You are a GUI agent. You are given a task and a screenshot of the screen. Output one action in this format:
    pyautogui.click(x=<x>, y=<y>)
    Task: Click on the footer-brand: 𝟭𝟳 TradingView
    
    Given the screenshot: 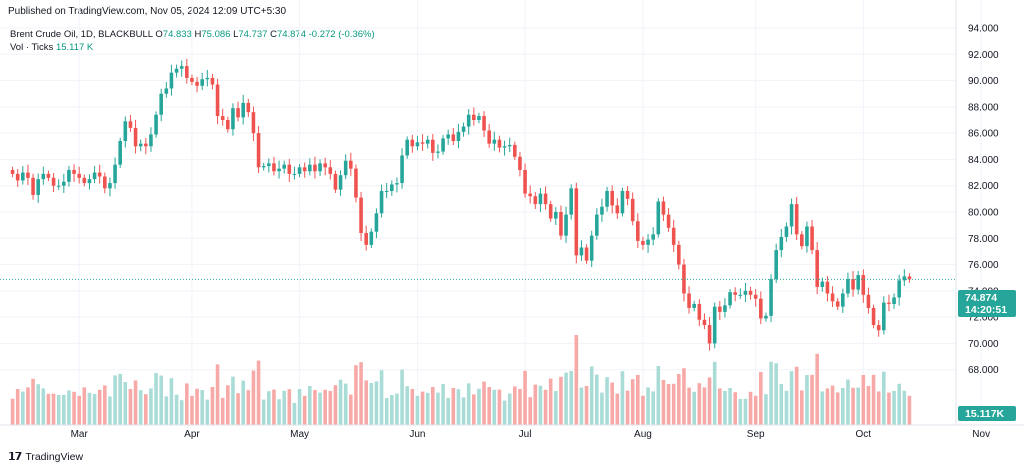 What is the action you would take?
    pyautogui.click(x=45, y=457)
    